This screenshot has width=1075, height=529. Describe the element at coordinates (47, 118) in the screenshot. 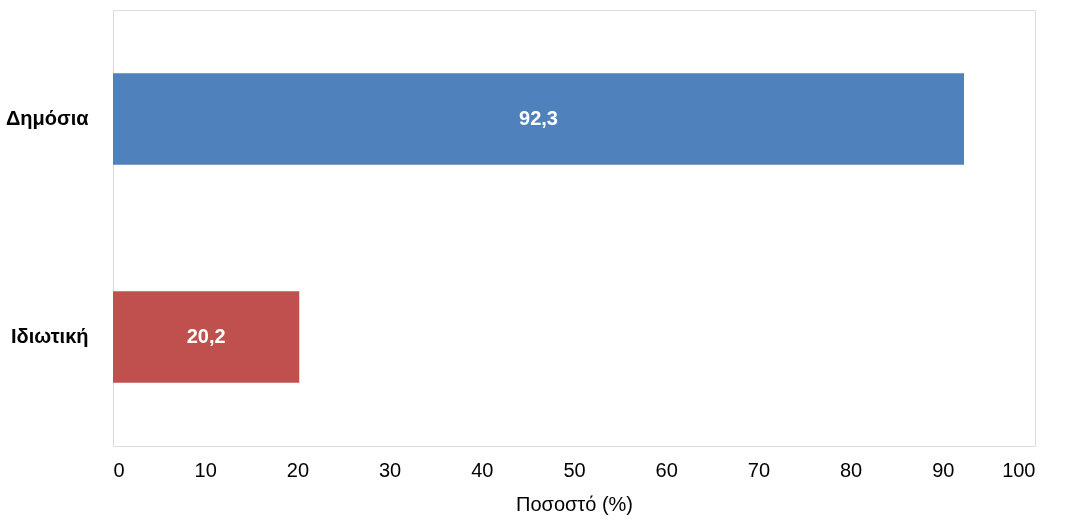

I see `y-tick-label: Δημόσια` at that location.